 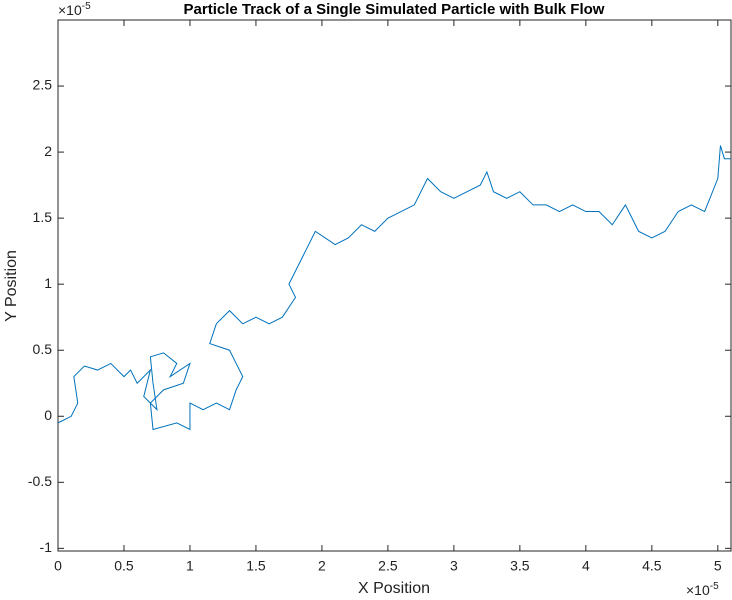 What do you see at coordinates (43, 217) in the screenshot?
I see `y-tick-label: 1.5` at bounding box center [43, 217].